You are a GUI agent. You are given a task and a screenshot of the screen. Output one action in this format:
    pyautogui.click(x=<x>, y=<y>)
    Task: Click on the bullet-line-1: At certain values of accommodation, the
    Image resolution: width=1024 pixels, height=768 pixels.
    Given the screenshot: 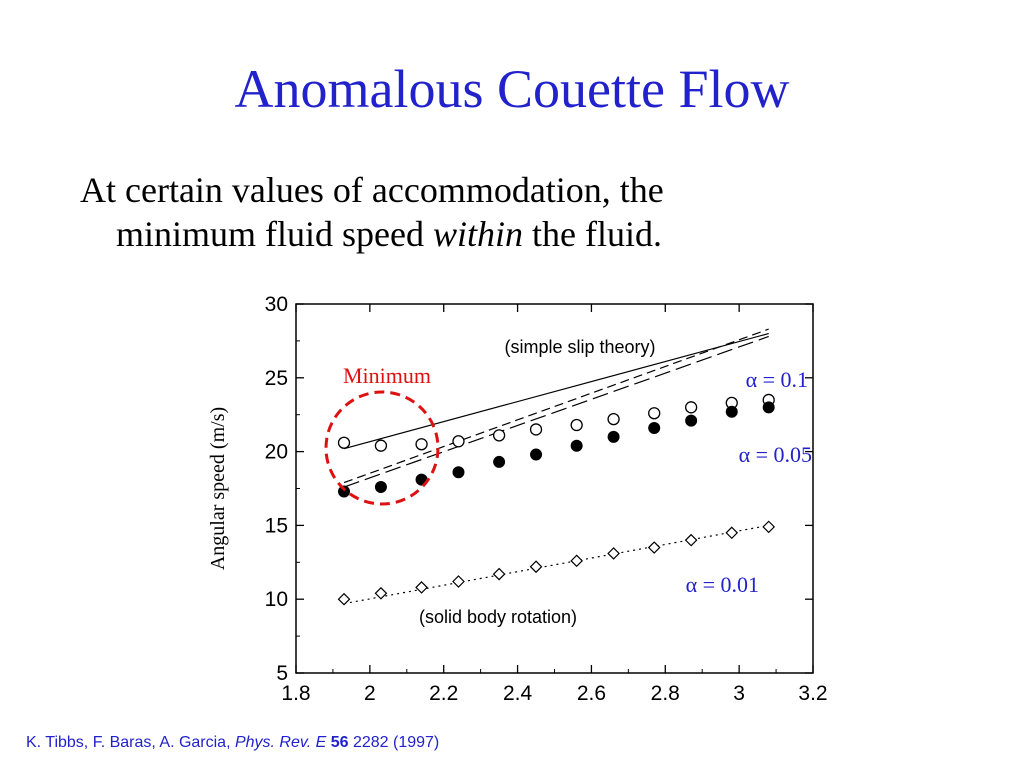 What is the action you would take?
    pyautogui.click(x=372, y=190)
    